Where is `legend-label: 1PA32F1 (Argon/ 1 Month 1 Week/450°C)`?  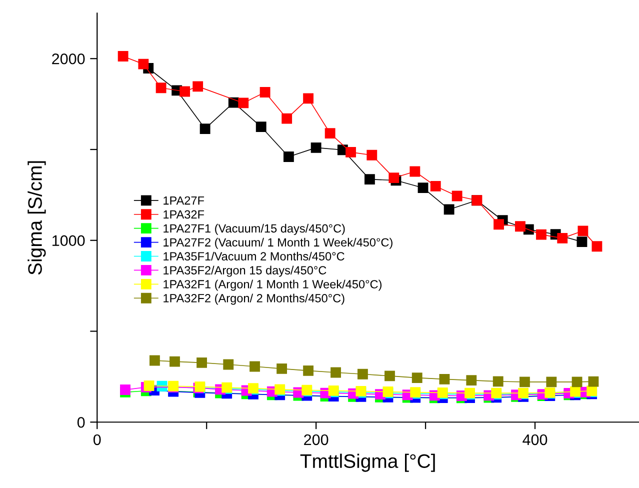
legend-label: 1PA32F1 (Argon/ 1 Month 1 Week/450°C) is located at coordinates (273, 285).